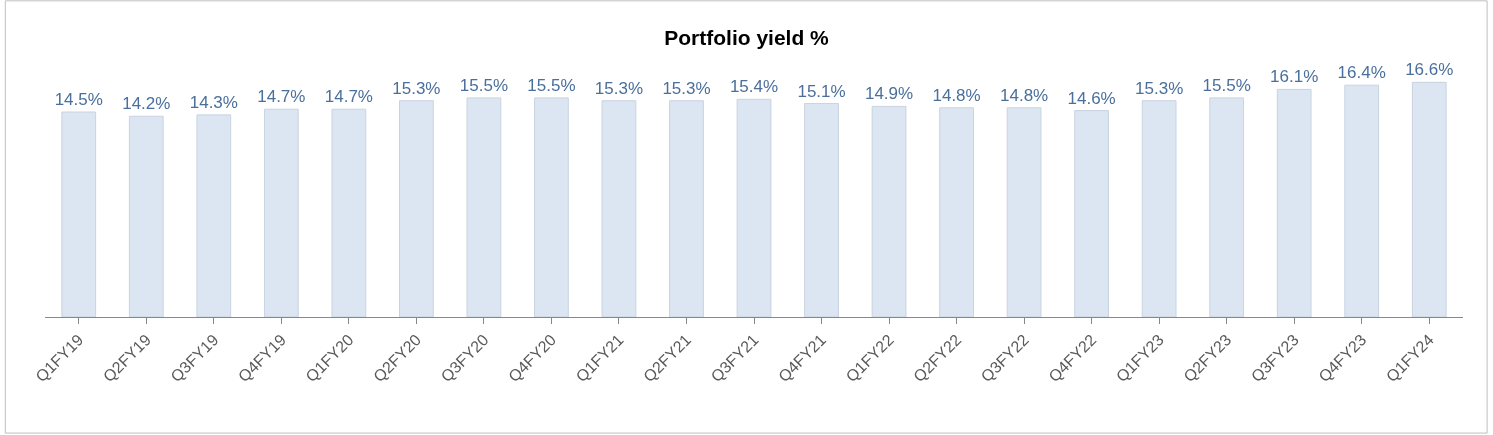 The width and height of the screenshot is (1493, 435). I want to click on data-label: 16.1%, so click(1294, 77).